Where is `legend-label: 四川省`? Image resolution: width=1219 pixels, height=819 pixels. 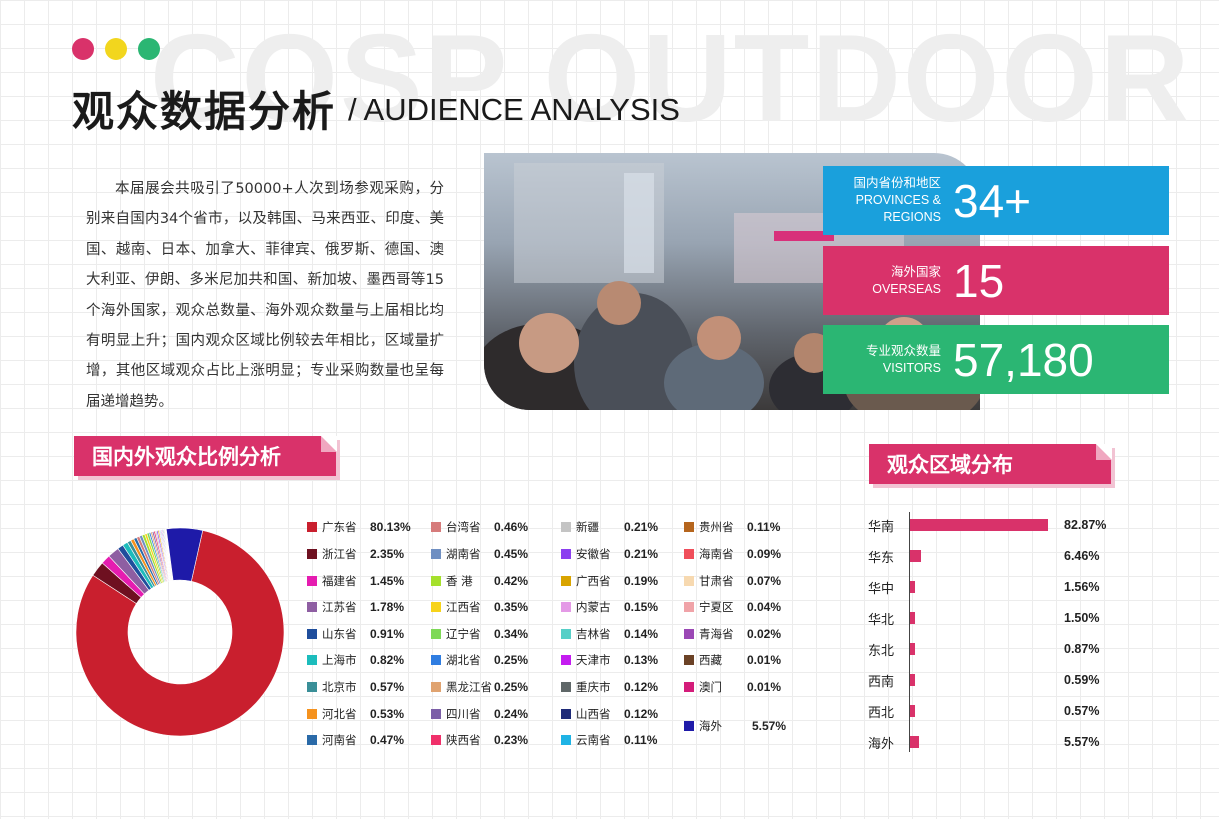 legend-label: 四川省 is located at coordinates (463, 714).